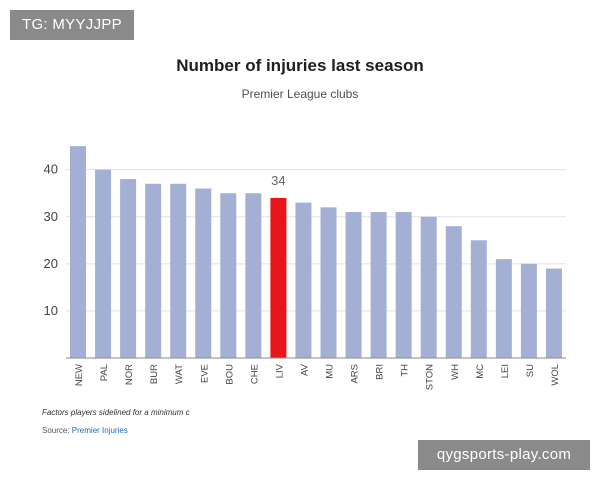 This screenshot has width=600, height=480. I want to click on bar-liv, so click(278, 277).